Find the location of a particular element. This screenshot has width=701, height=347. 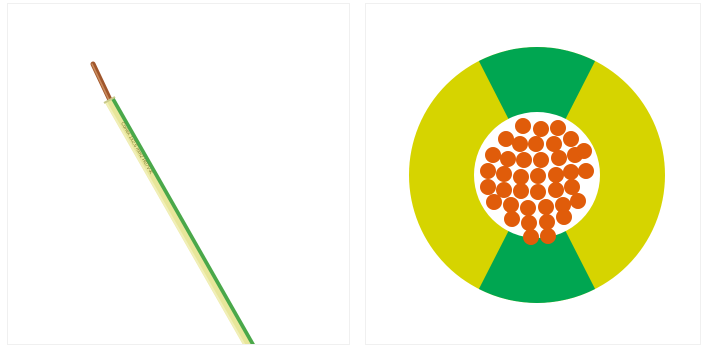

wire-insulation is located at coordinates (177, 221).